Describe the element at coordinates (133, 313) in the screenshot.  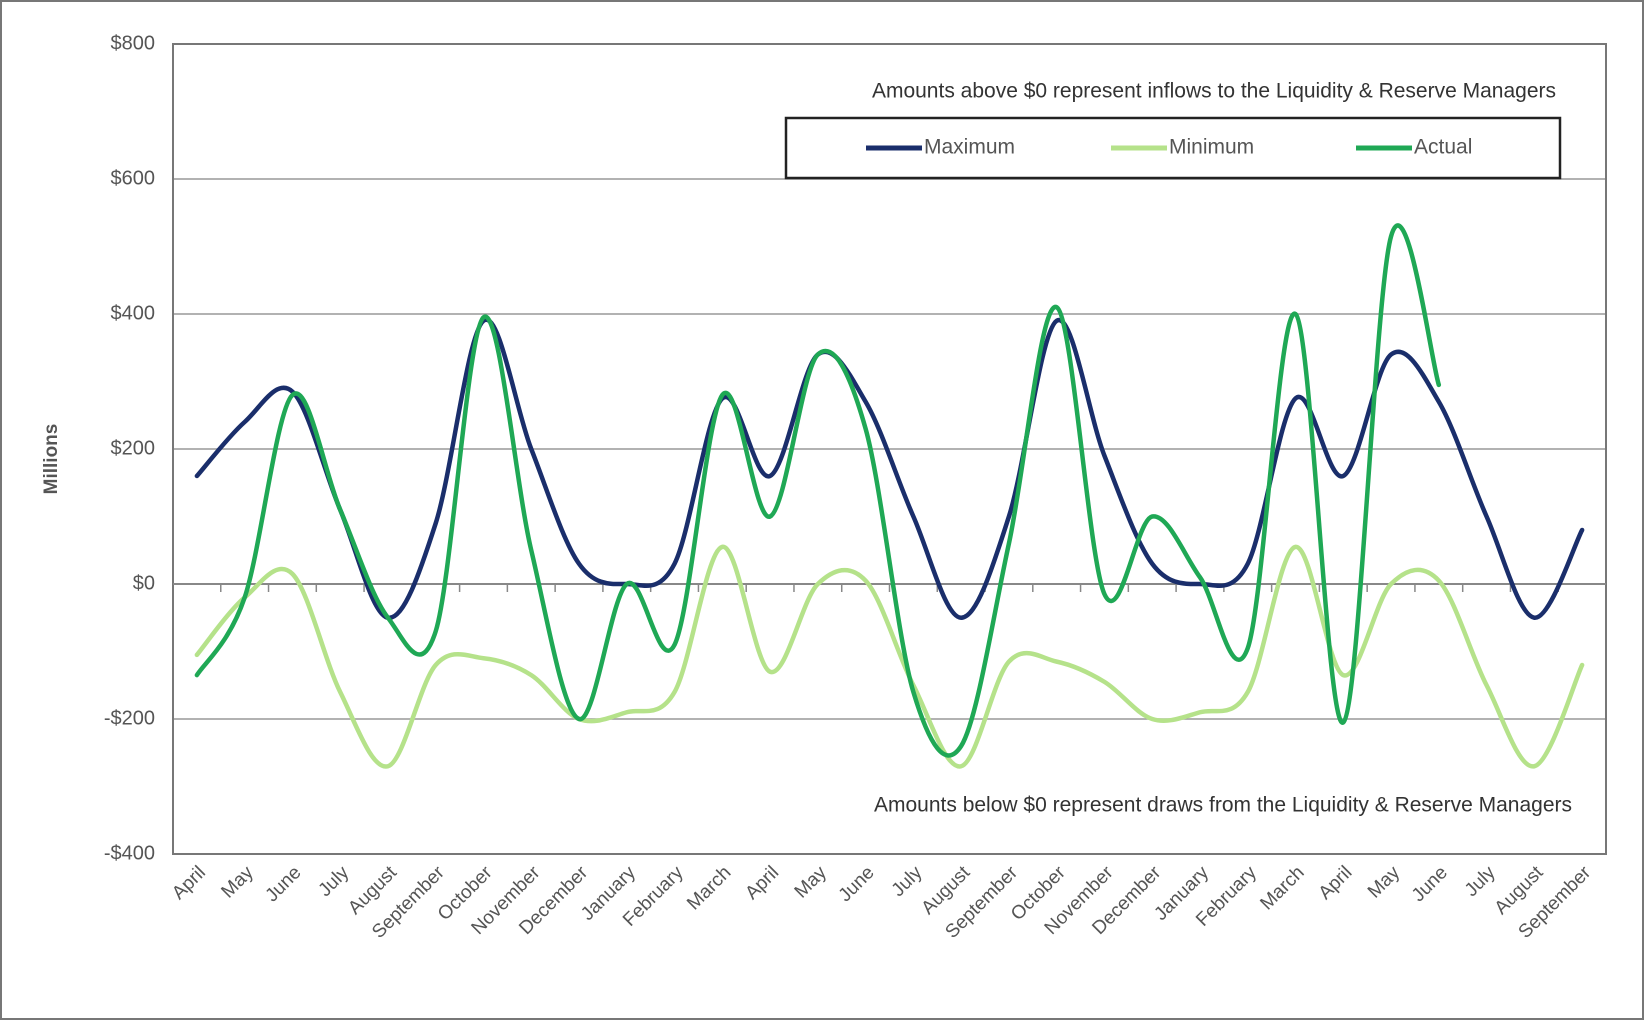
I see `y-tick-label: $400` at that location.